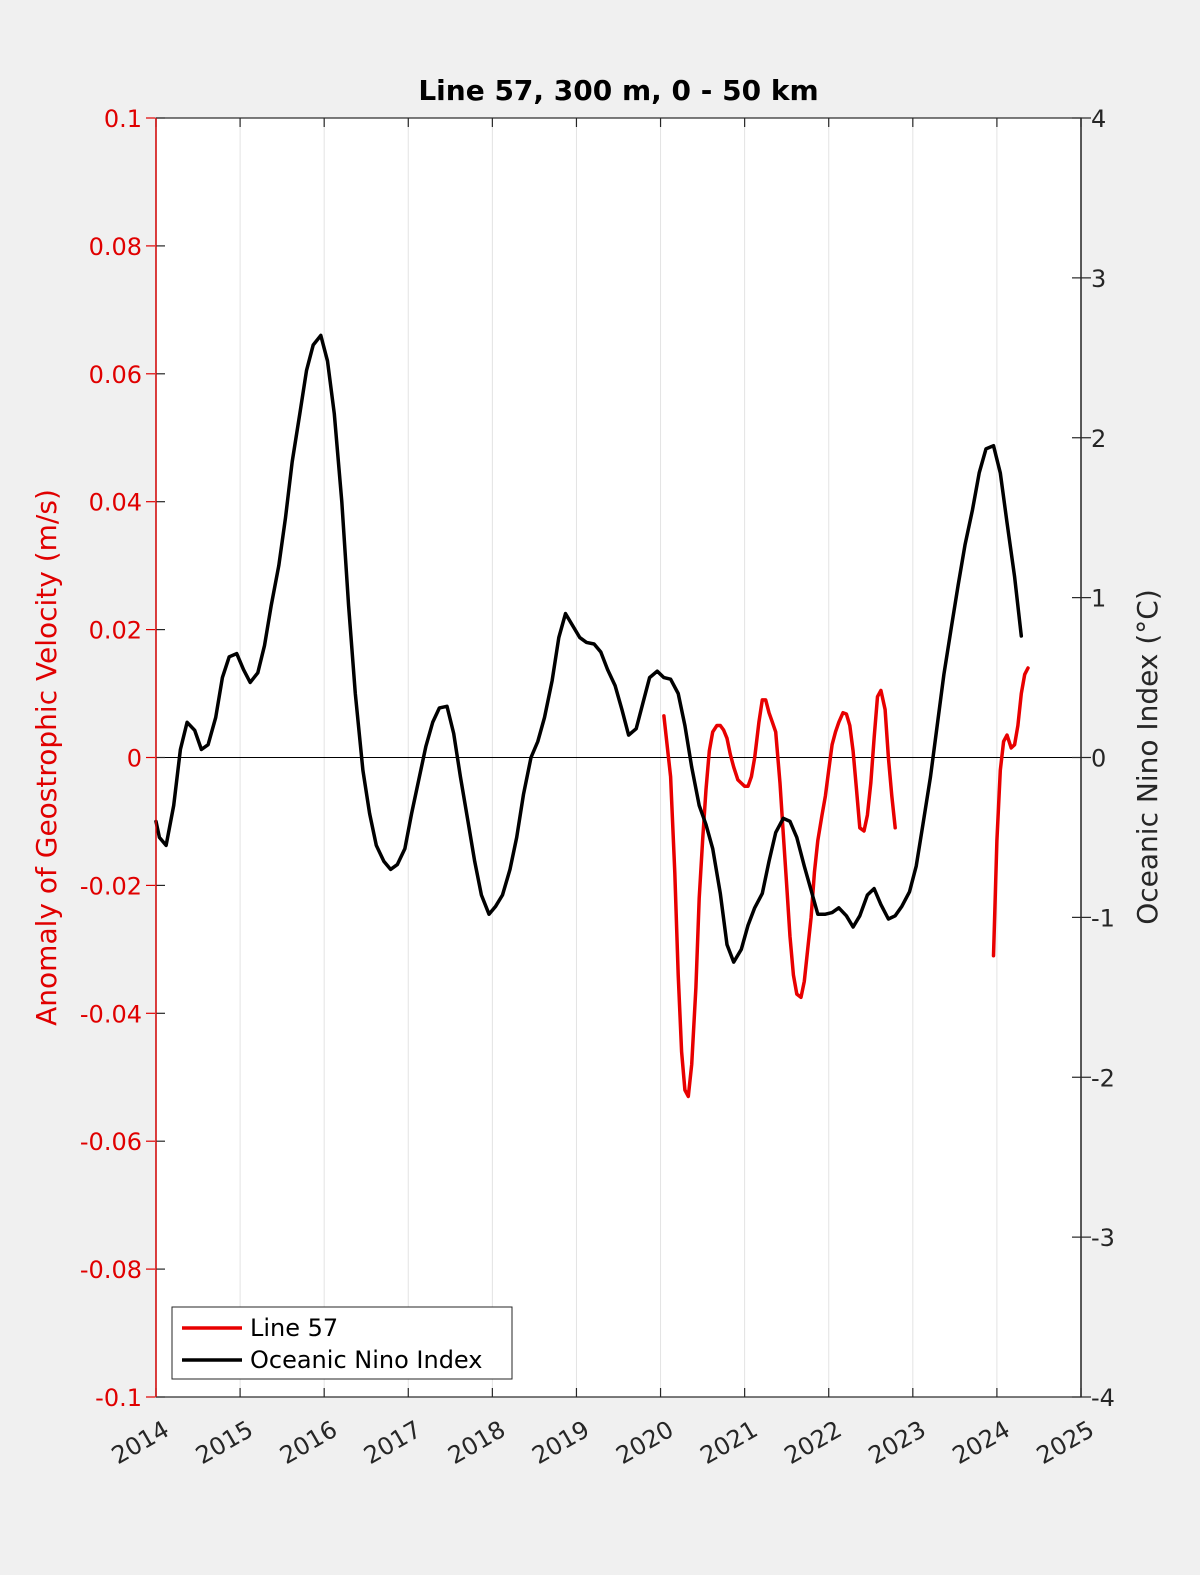  Describe the element at coordinates (1098, 279) in the screenshot. I see `y-right-tick-label: 3` at that location.